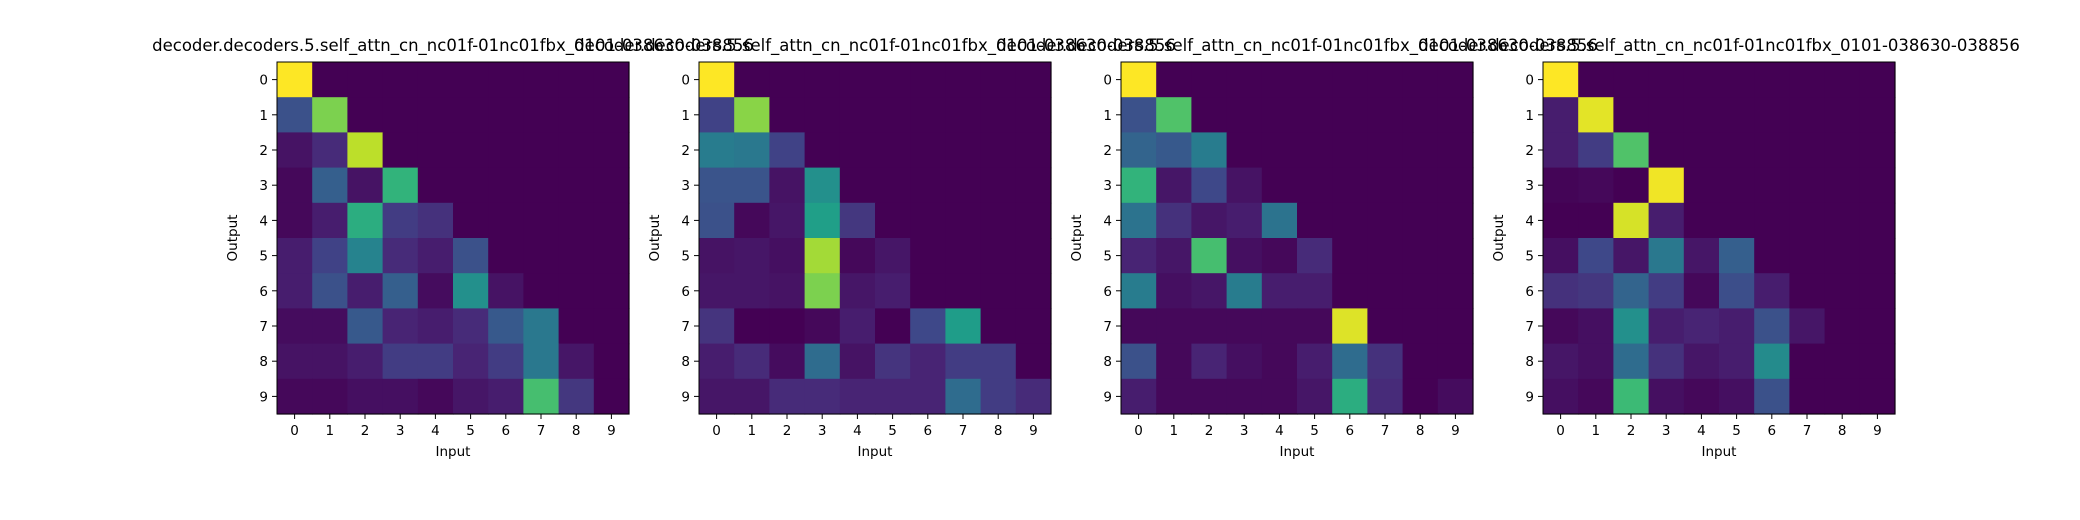 Image resolution: width=2080 pixels, height=520 pixels. I want to click on heatmap-cell-r4-c8, so click(998, 220).